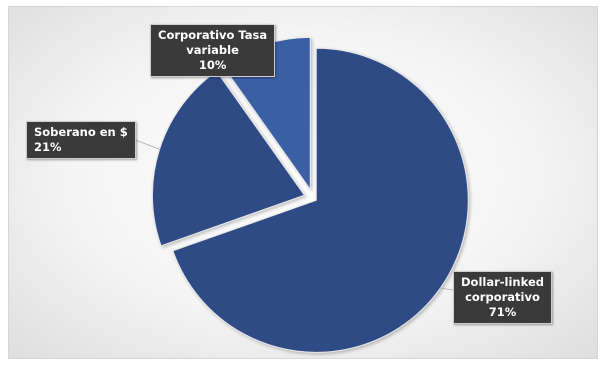 The image size is (605, 365). Describe the element at coordinates (213, 50) in the screenshot. I see `data-label-corporativo-tasa-variable: Corporativo Tasa variable 10%` at that location.